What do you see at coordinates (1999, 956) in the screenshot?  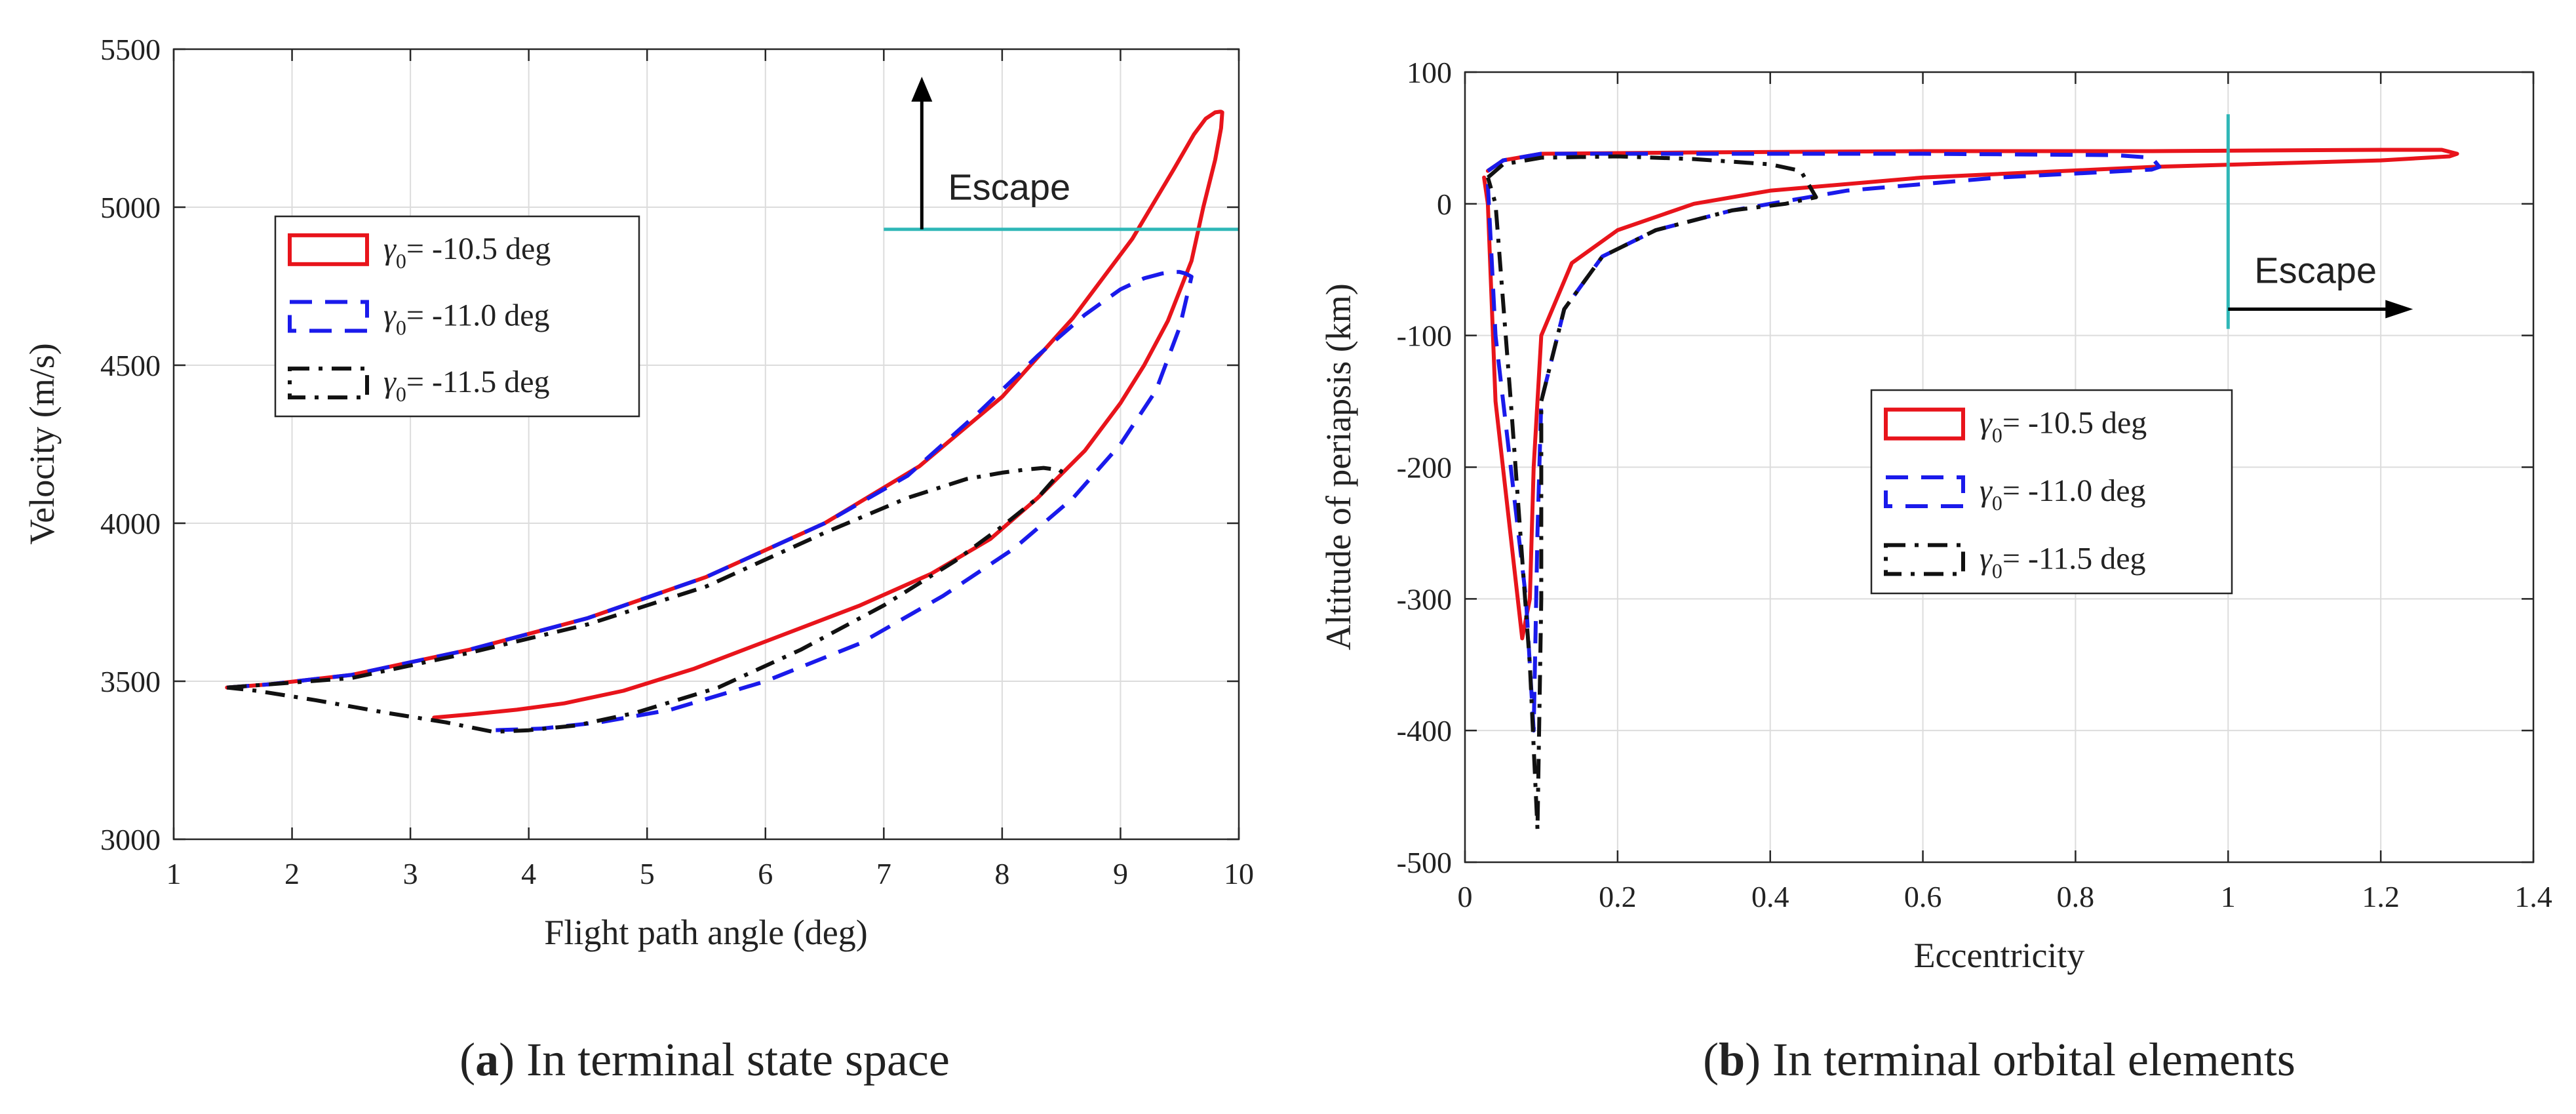 I see `panel-b-x-axis-label: Eccentricity` at bounding box center [1999, 956].